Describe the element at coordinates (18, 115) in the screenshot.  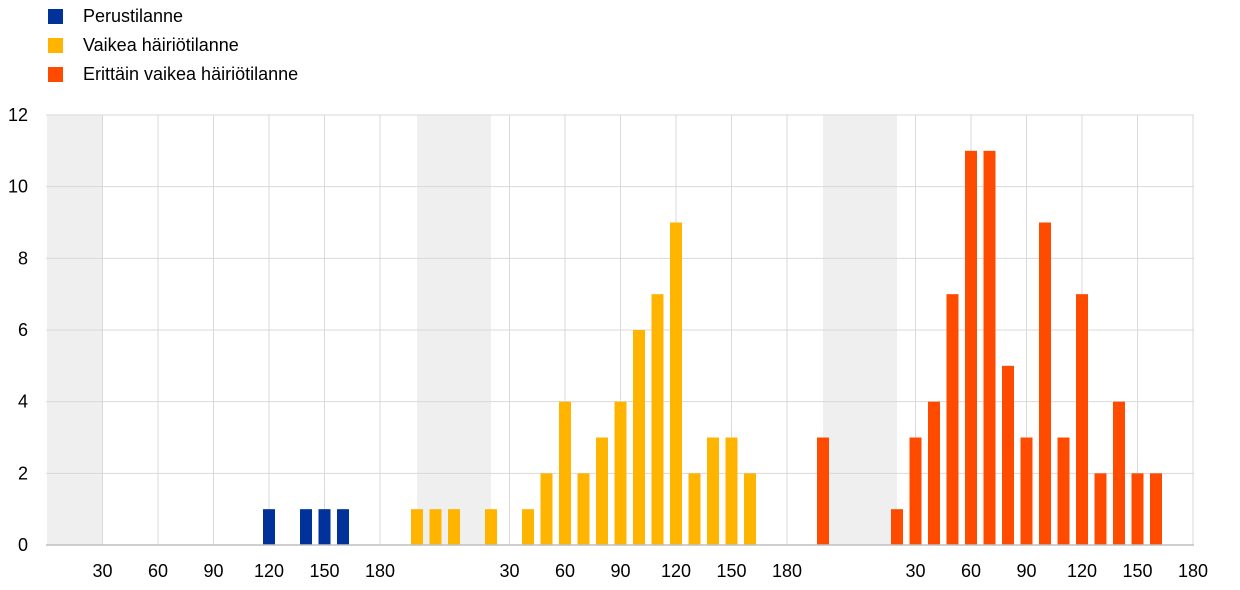
I see `y-tick-label: 12` at that location.